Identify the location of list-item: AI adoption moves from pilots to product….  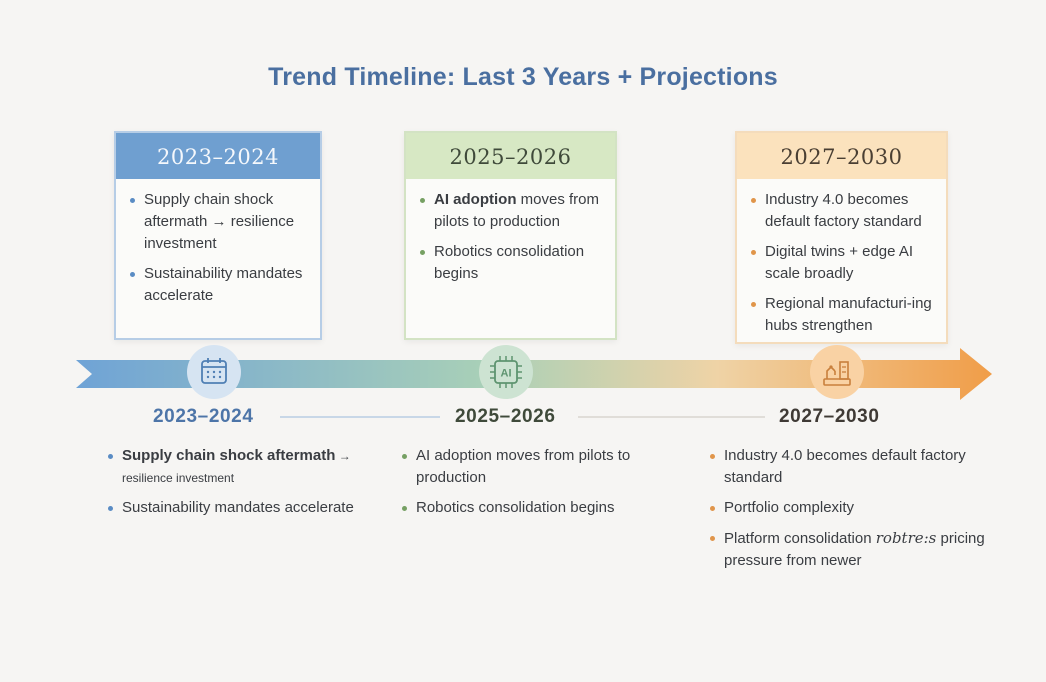
(535, 467).